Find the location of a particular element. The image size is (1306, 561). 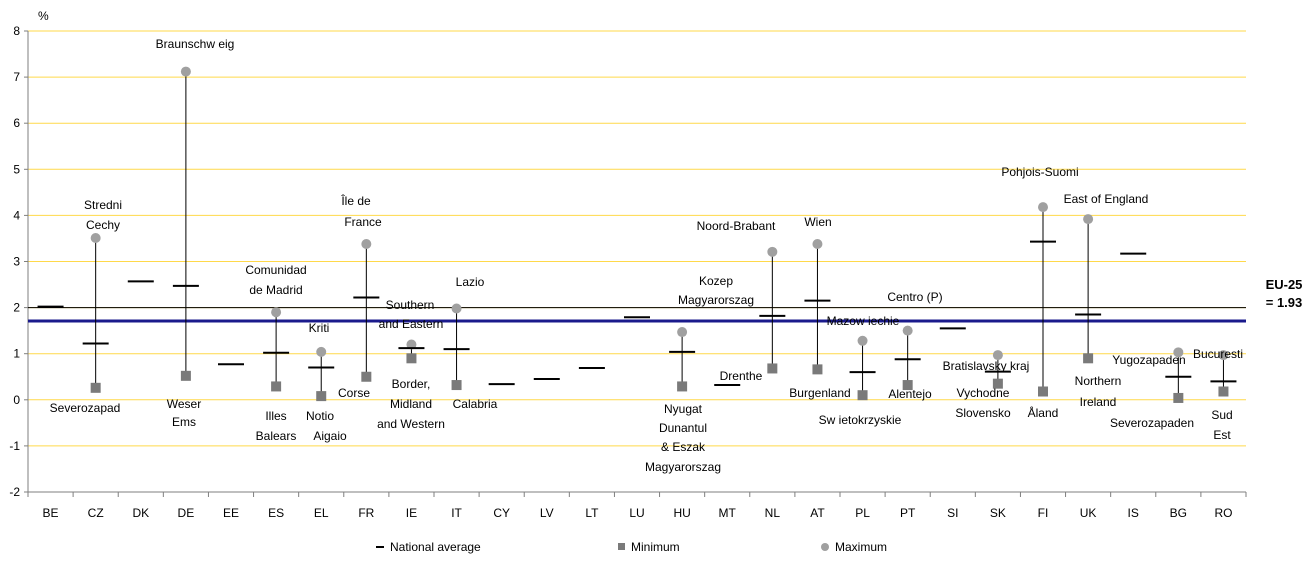

category-label: UK is located at coordinates (1088, 513).